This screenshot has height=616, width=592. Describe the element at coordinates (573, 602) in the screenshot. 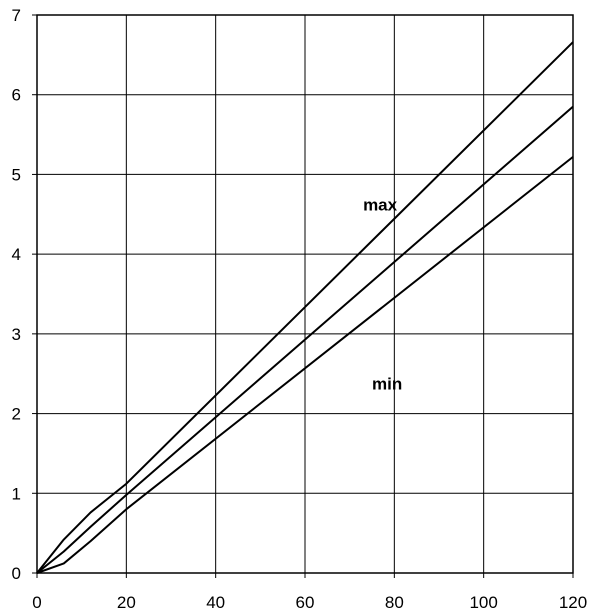

I see `x-tick-label: 120` at that location.